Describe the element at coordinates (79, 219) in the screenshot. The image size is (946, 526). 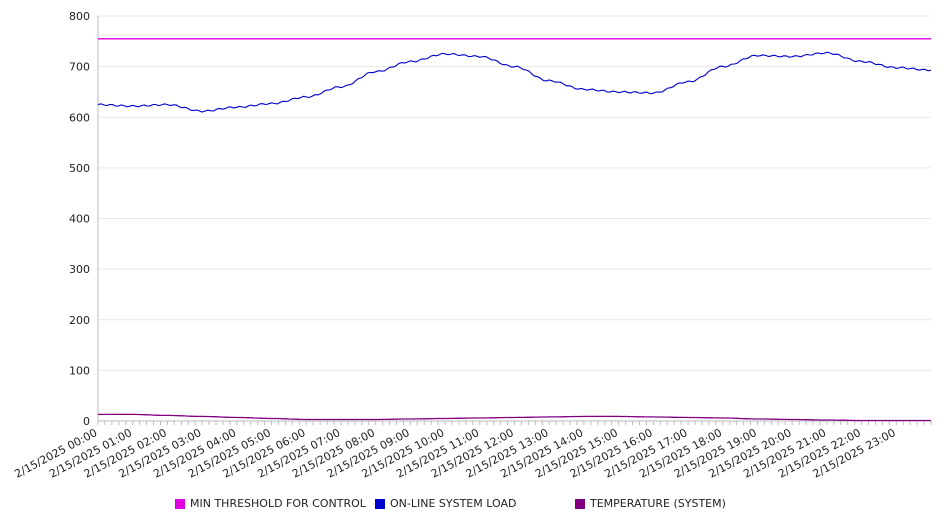
I see `y-tick-label: 400` at that location.